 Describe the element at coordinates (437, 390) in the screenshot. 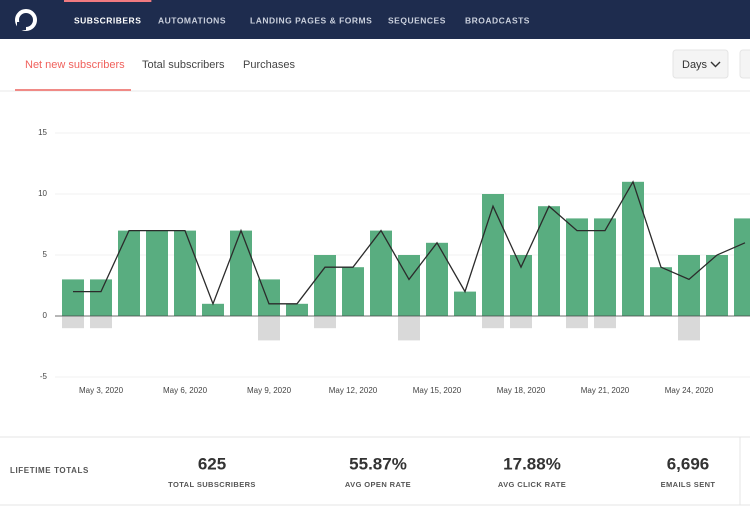

I see `x-tick-label: May 15, 2020` at that location.